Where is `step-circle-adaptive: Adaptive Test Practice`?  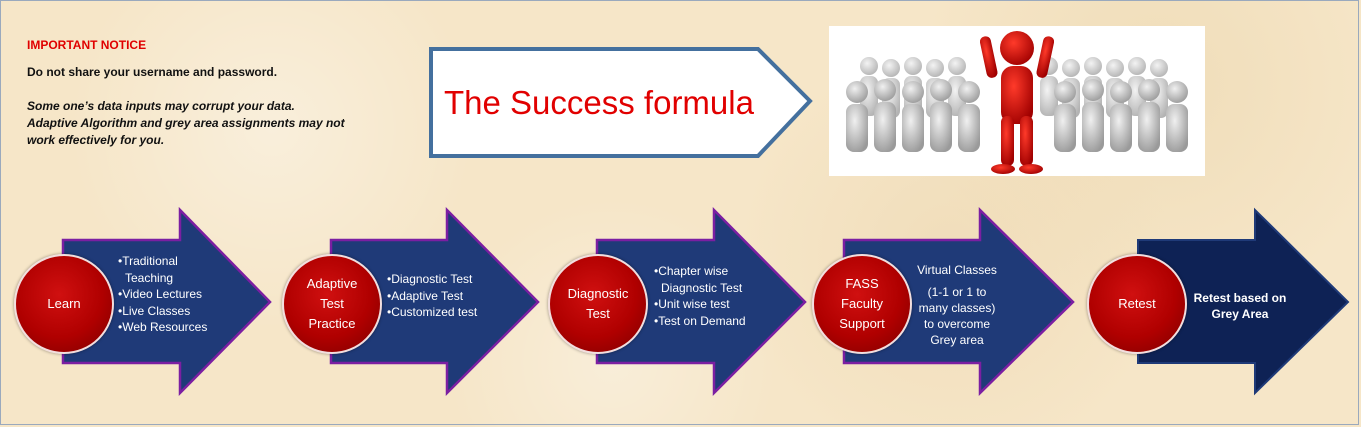 step-circle-adaptive: Adaptive Test Practice is located at coordinates (332, 304).